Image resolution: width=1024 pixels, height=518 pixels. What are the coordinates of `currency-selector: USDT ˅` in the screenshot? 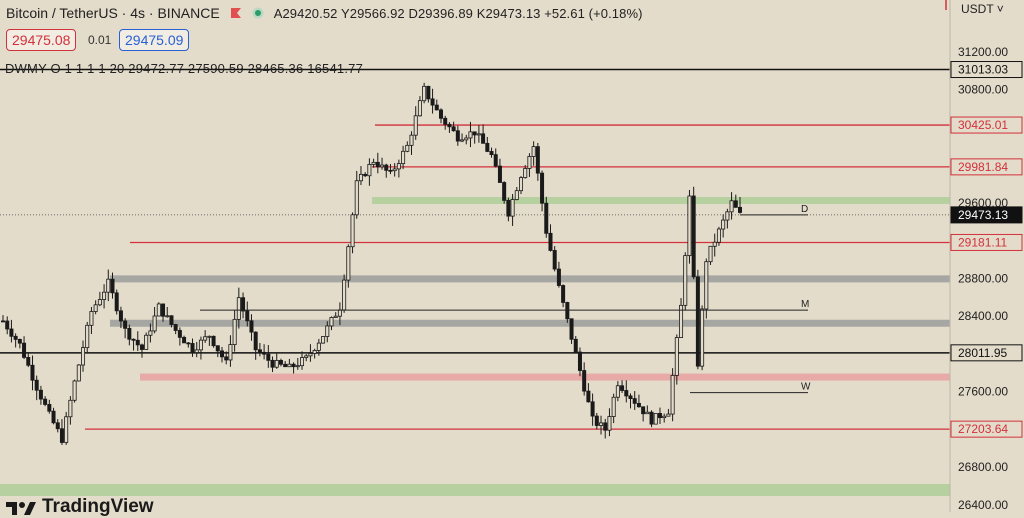 It's located at (982, 9).